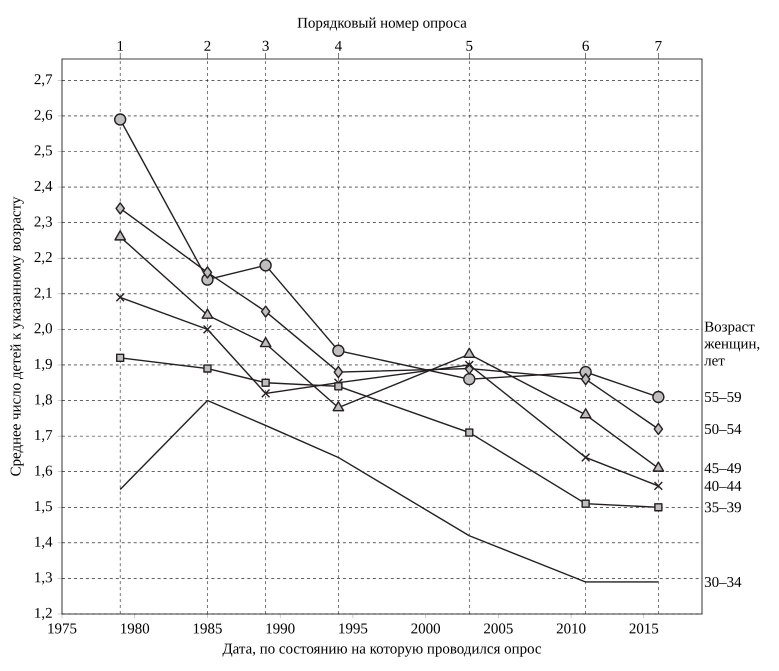 The width and height of the screenshot is (779, 671). Describe the element at coordinates (732, 344) in the screenshot. I see `legend-title: Возраст женщин, лет` at that location.